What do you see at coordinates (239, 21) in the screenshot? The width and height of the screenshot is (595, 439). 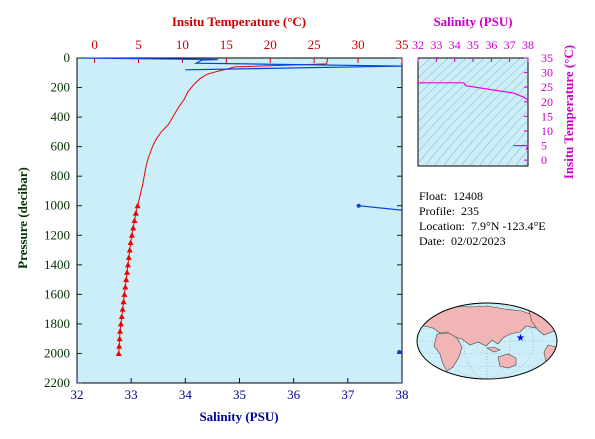 I see `top-axis-title: Insitu Temperature (°C)` at bounding box center [239, 21].